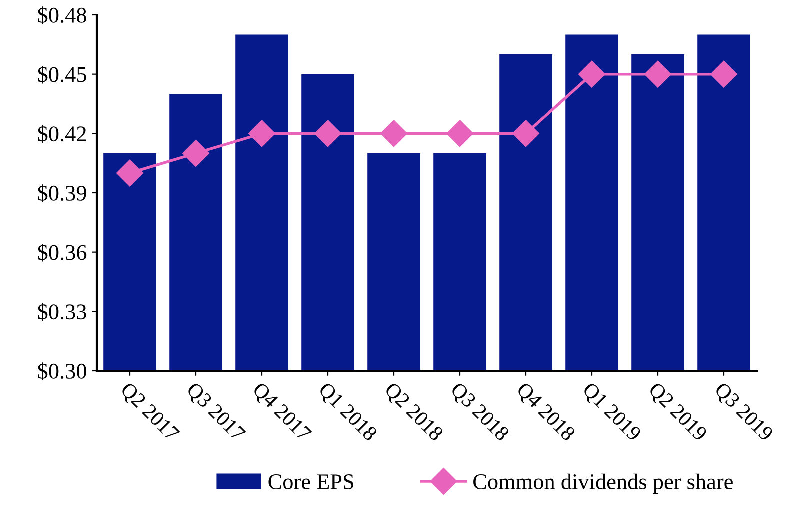 This screenshot has height=514, width=792. Describe the element at coordinates (62, 371) in the screenshot. I see `y-tick-label: $0.30` at that location.